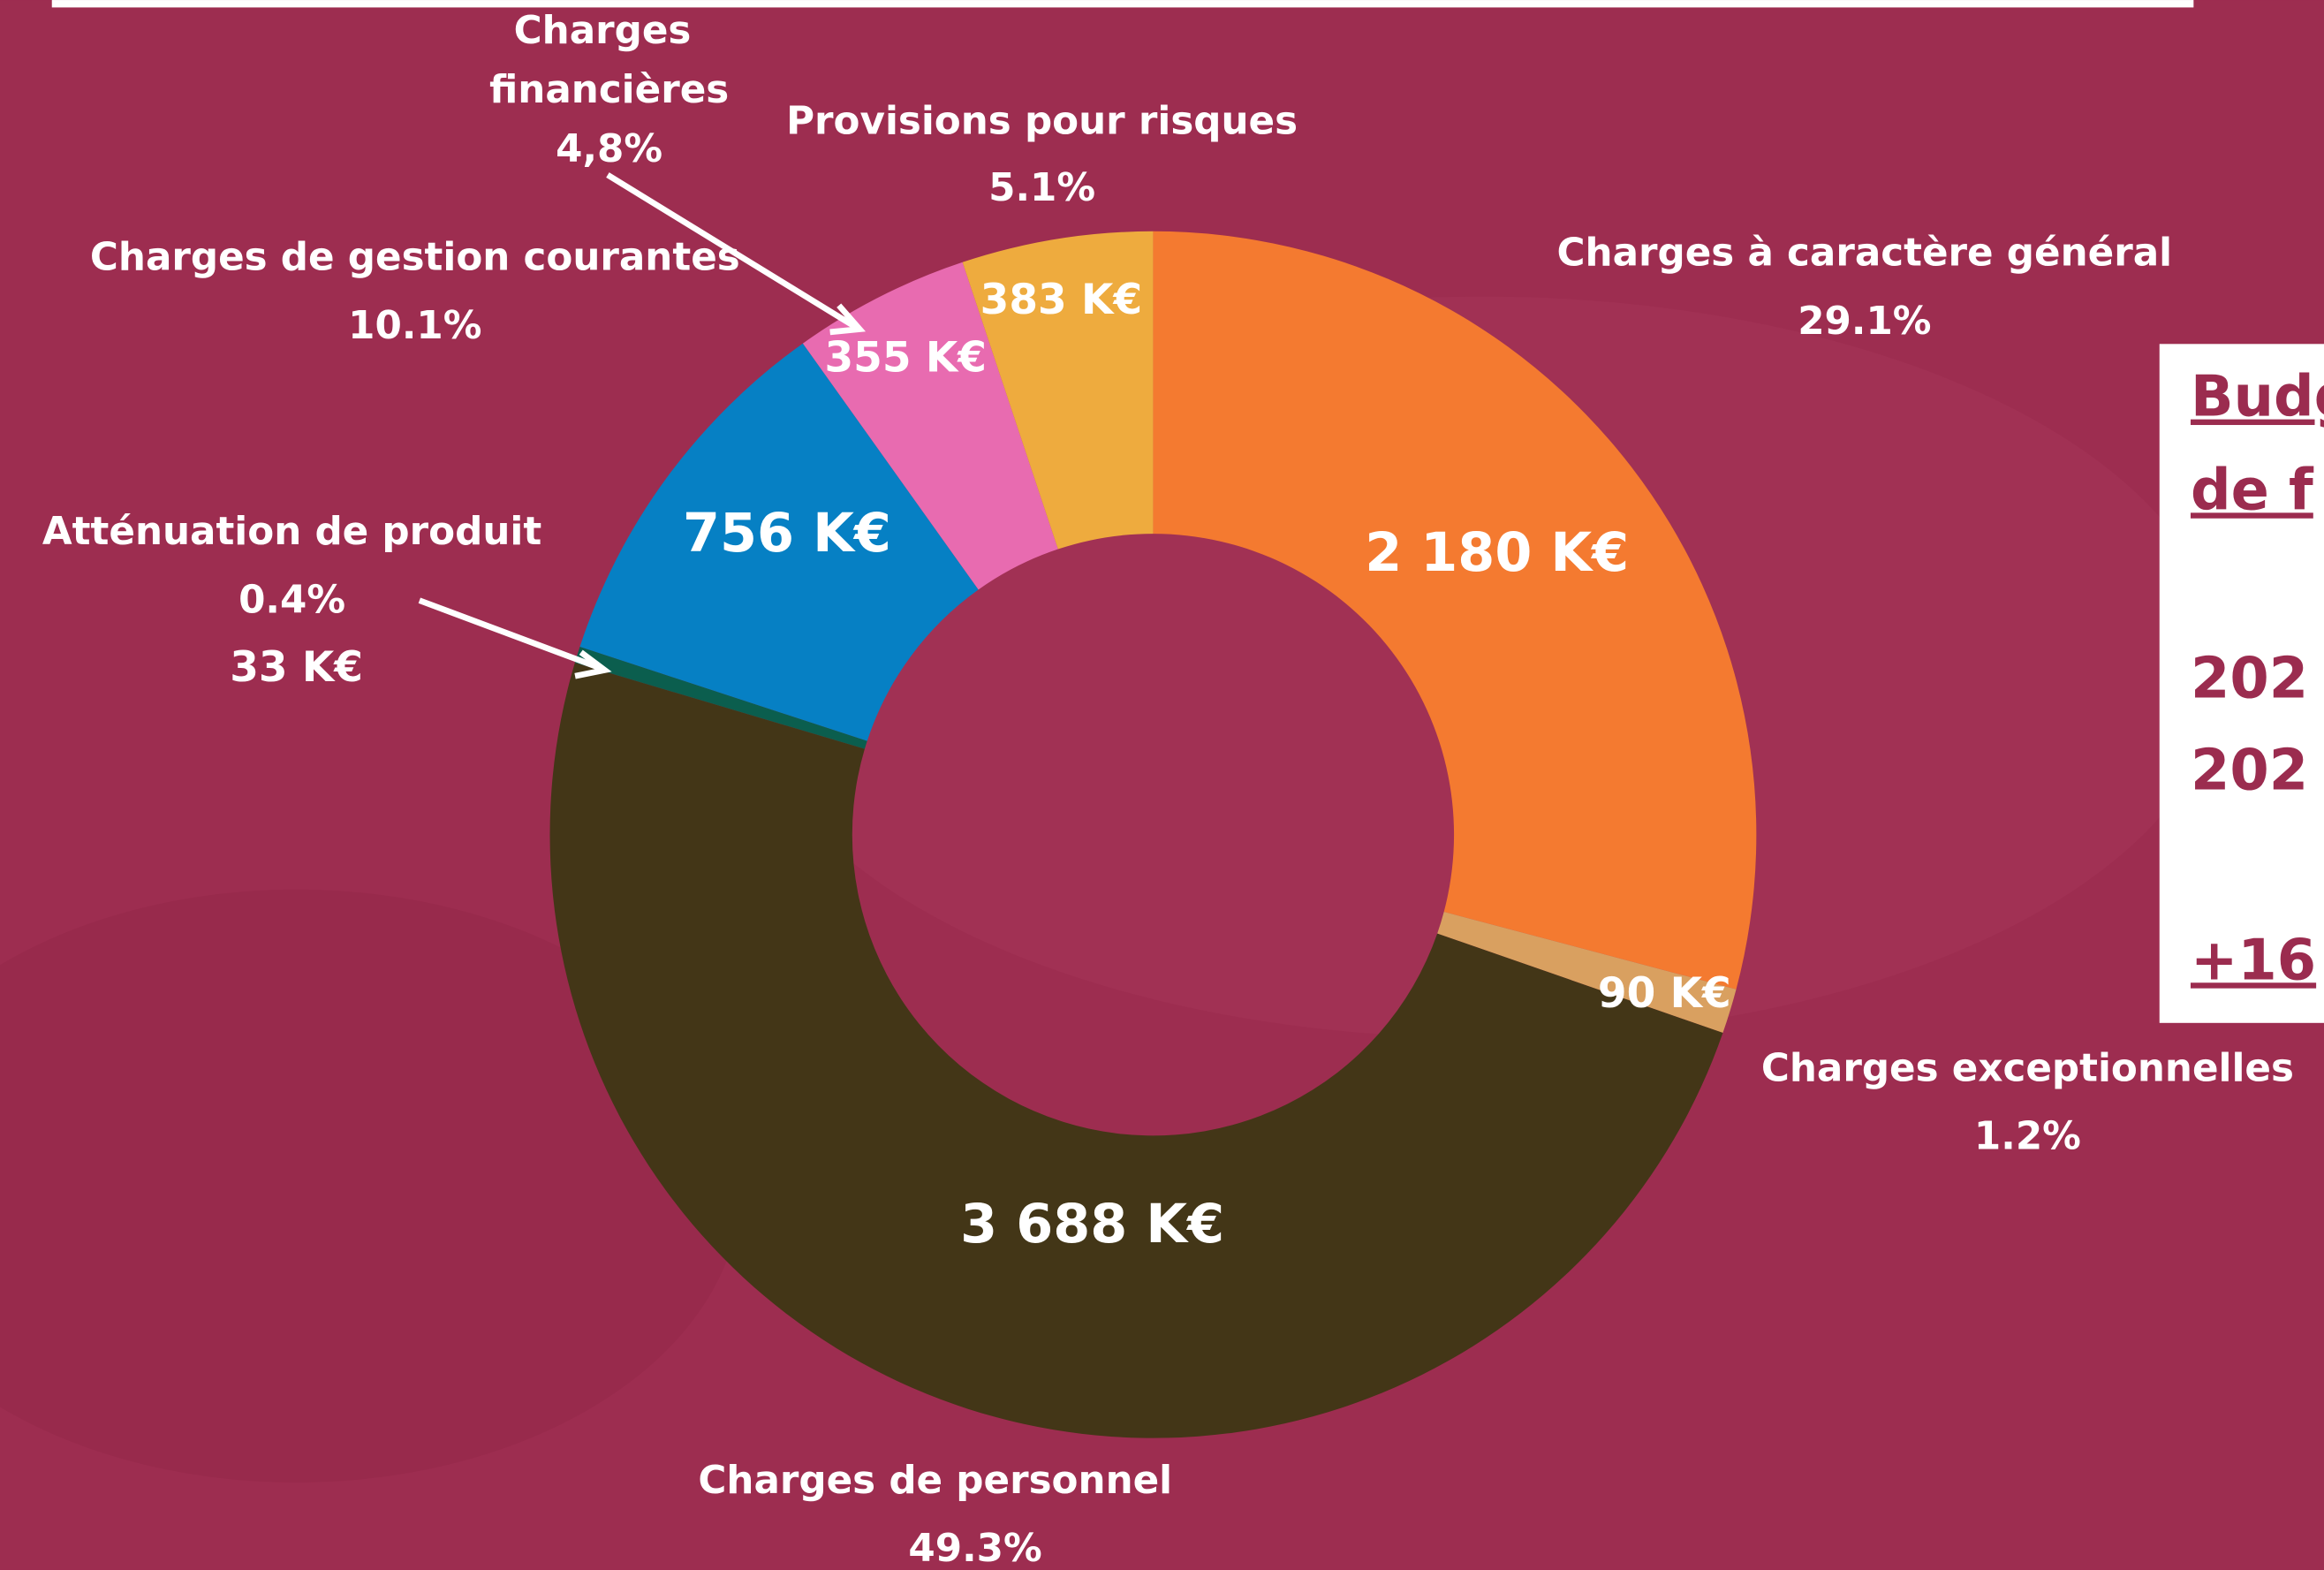  What do you see at coordinates (1092, 1224) in the screenshot?
I see `value-label: 3 688 K€` at bounding box center [1092, 1224].